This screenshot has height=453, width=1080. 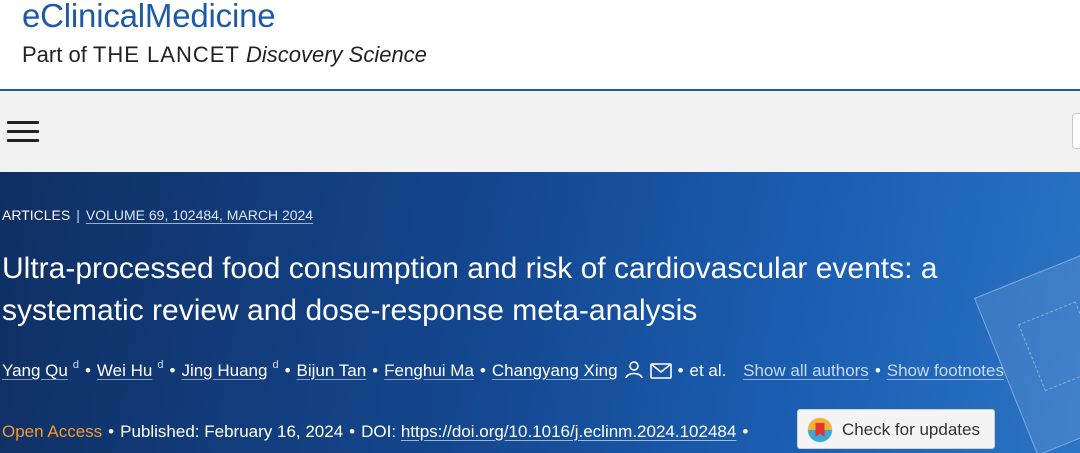 What do you see at coordinates (149, 17) in the screenshot?
I see `journal-name: eClinicalMedicine` at bounding box center [149, 17].